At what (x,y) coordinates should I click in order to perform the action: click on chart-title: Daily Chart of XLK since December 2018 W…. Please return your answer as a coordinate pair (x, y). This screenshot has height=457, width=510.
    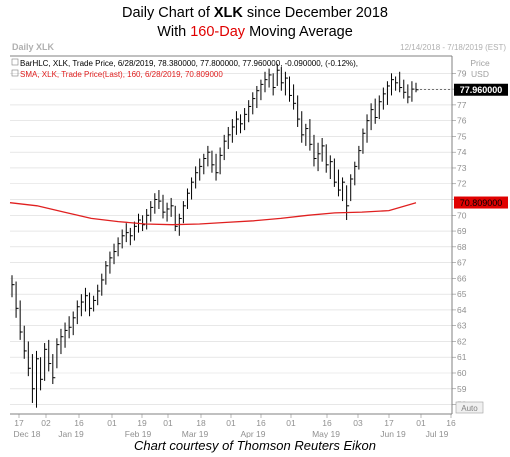
    Looking at the image, I should click on (255, 23).